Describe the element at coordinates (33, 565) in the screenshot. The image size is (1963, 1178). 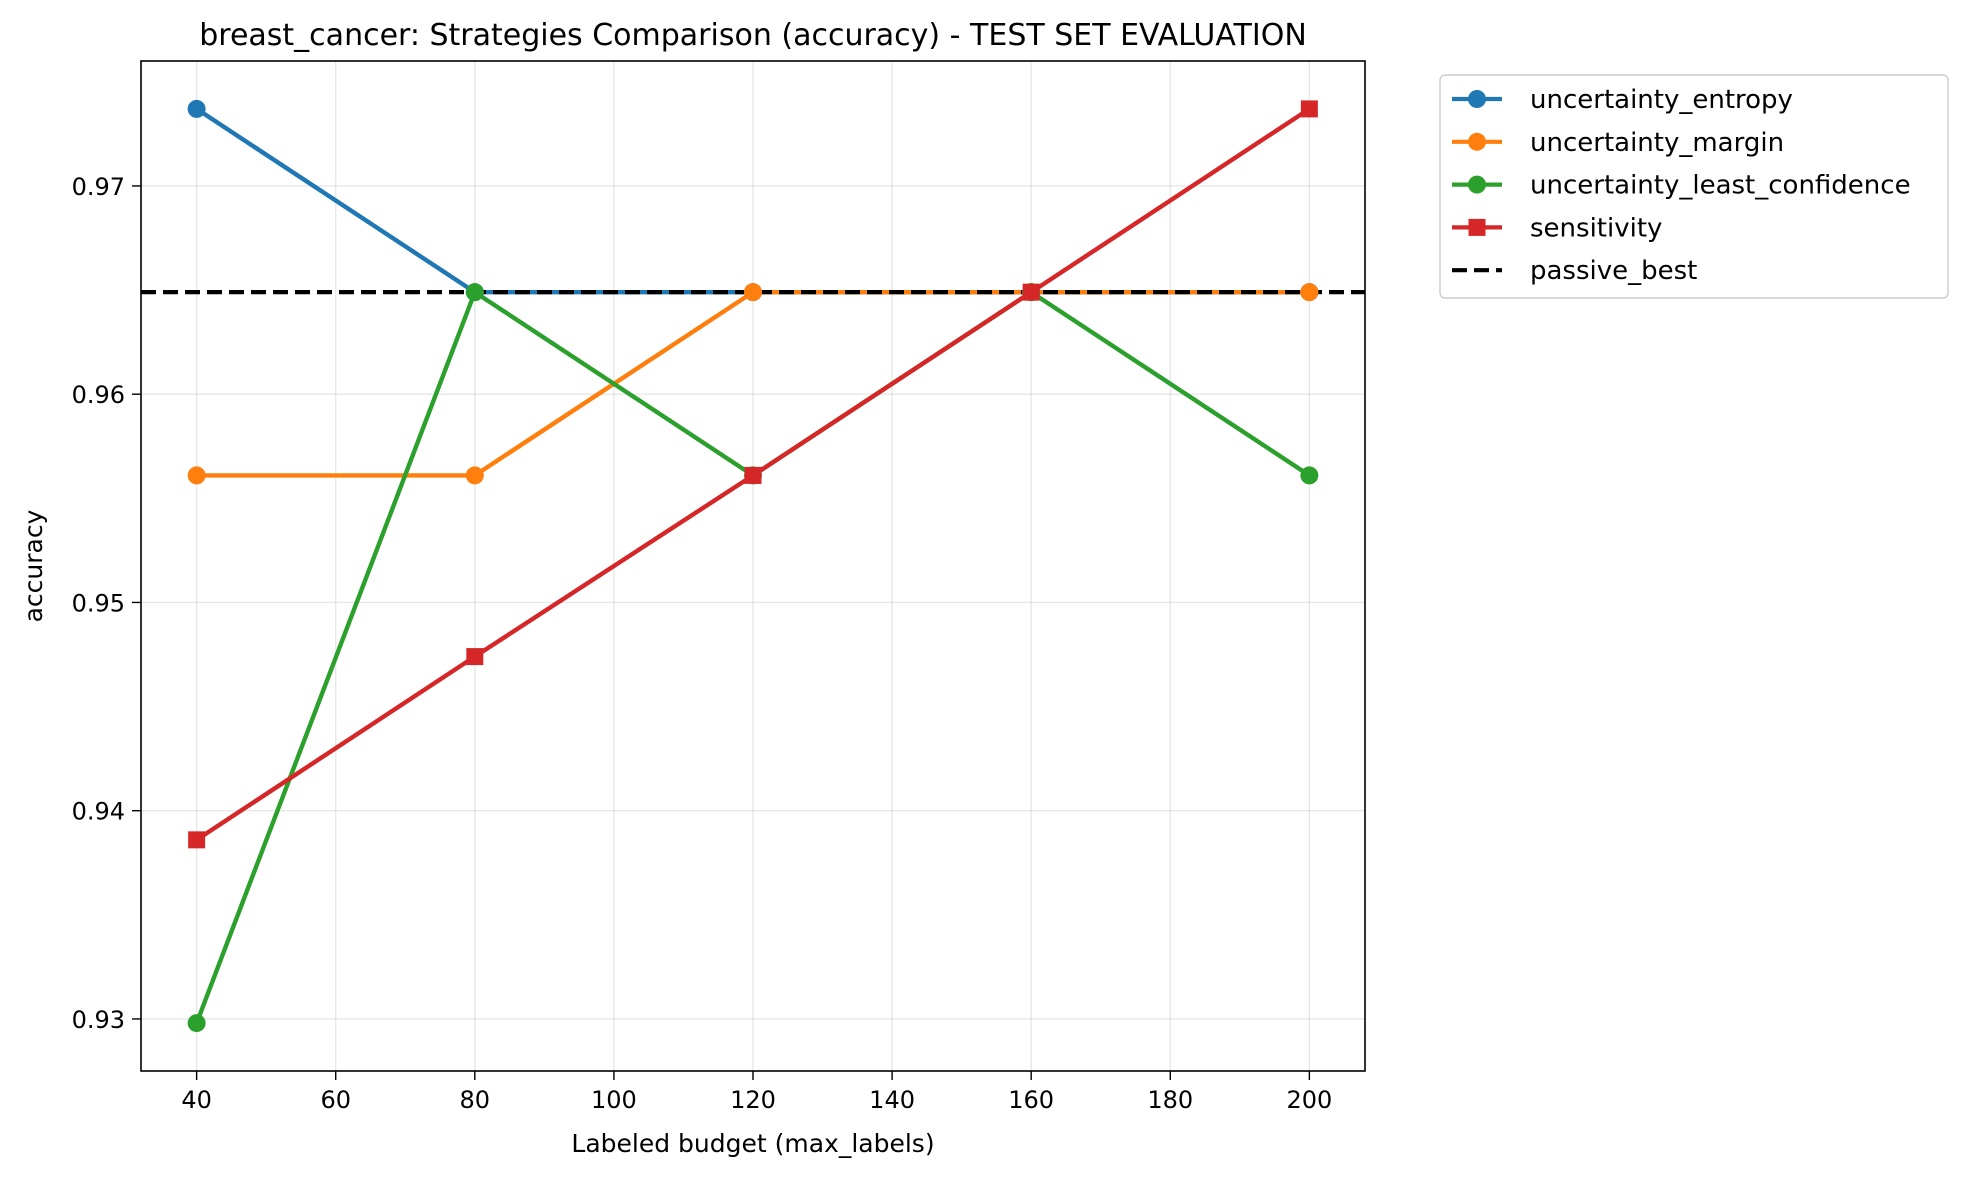
I see `y-axis-title: accuracy` at that location.